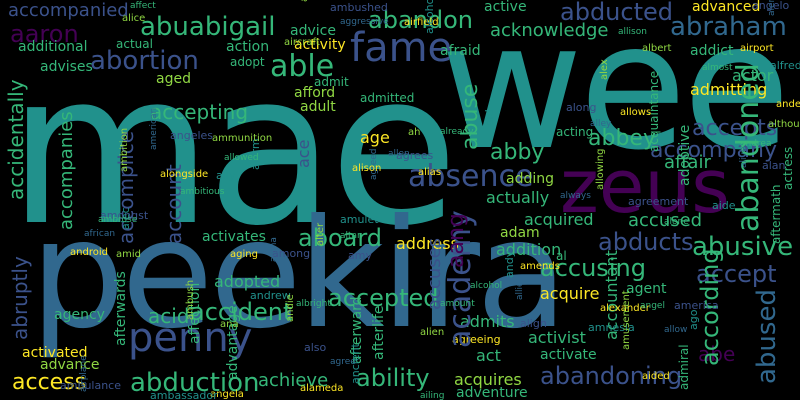 The image size is (800, 400). What do you see at coordinates (753, 75) in the screenshot?
I see `word-actor: actor` at bounding box center [753, 75].